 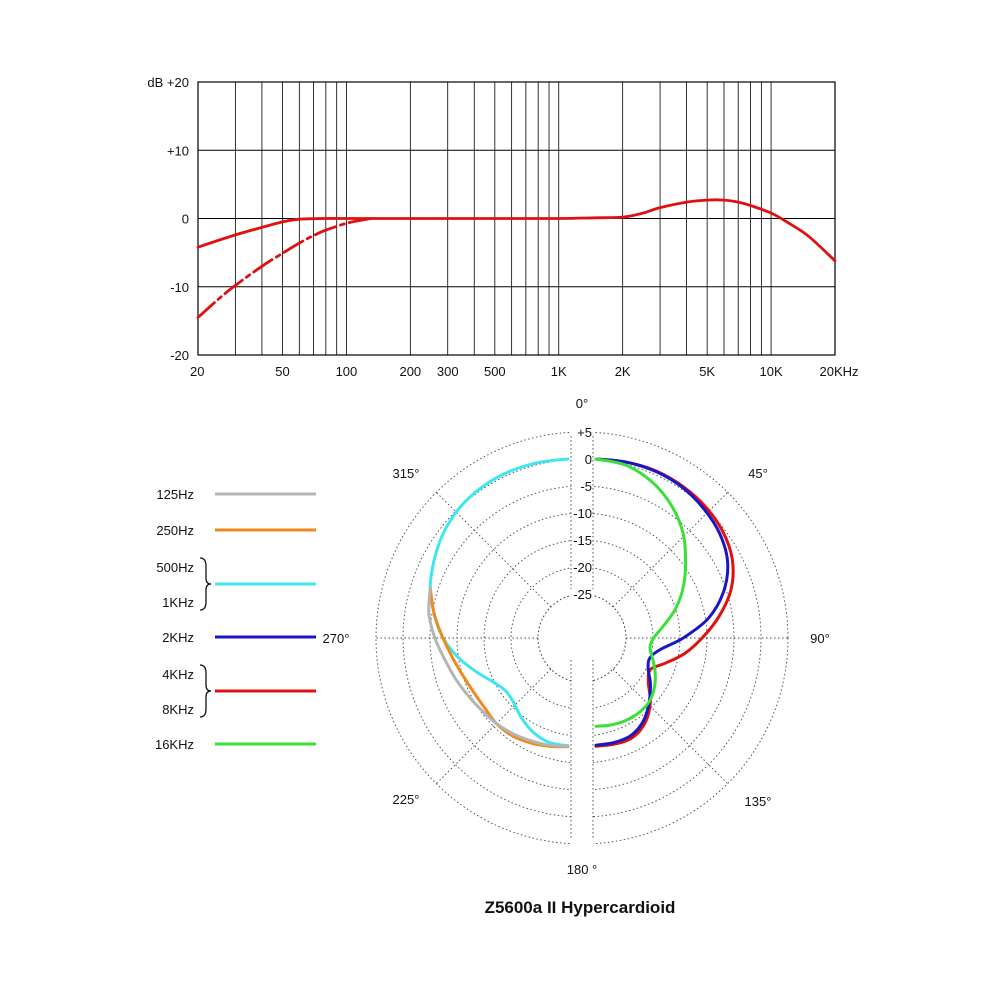 What do you see at coordinates (175, 567) in the screenshot?
I see `legend-label: 500Hz` at bounding box center [175, 567].